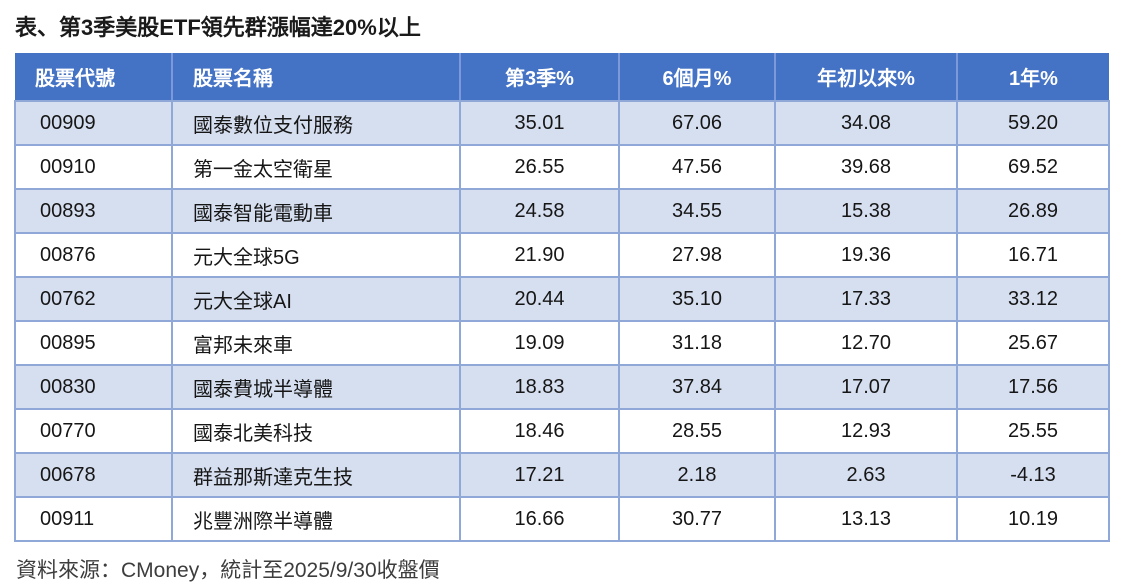 The height and width of the screenshot is (585, 1122). Describe the element at coordinates (1033, 299) in the screenshot. I see `1year-pct-cell: 33.12` at that location.